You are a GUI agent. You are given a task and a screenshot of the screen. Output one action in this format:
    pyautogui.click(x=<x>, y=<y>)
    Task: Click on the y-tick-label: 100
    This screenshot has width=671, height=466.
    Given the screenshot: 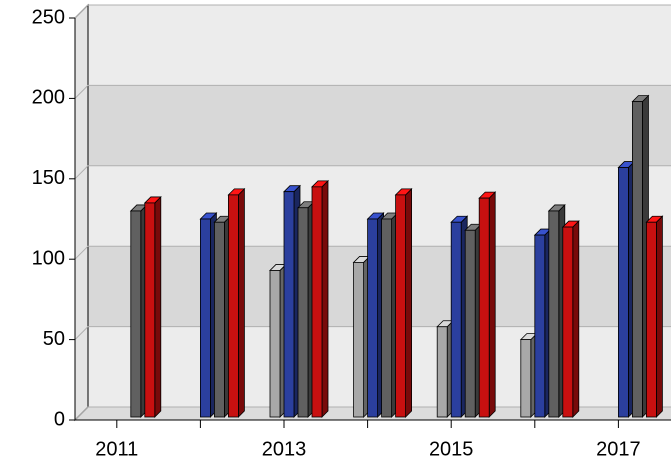 What is the action you would take?
    pyautogui.click(x=48, y=258)
    